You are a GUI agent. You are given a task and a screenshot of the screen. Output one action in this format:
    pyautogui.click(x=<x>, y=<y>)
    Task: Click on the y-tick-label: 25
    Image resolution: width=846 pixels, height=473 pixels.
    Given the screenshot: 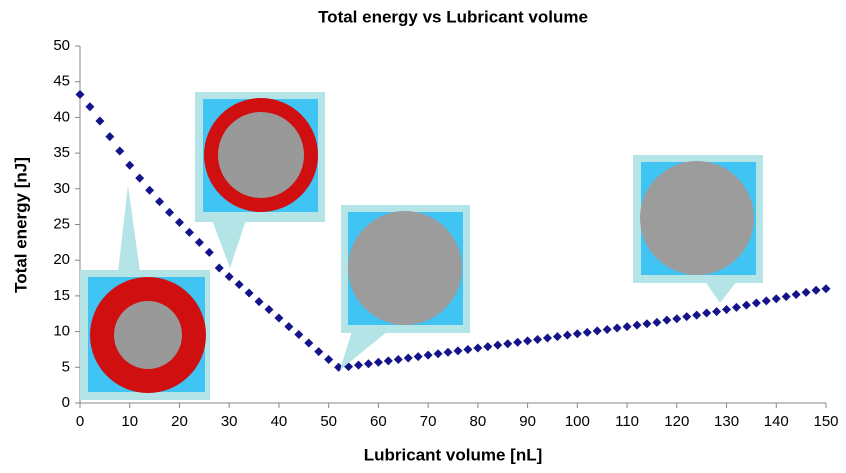 What is the action you would take?
    pyautogui.click(x=61, y=223)
    